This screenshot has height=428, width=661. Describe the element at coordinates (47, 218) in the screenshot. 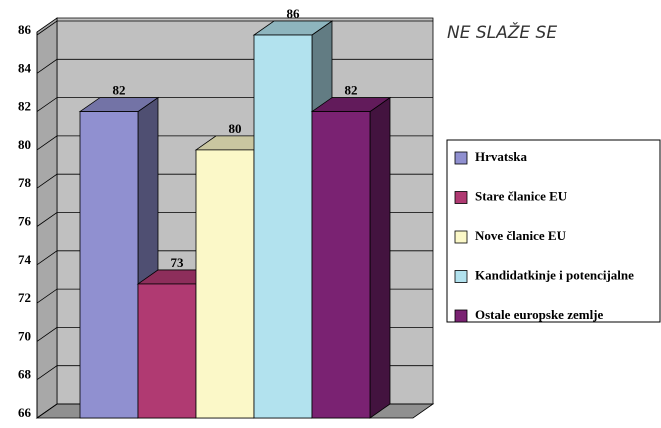

I see `side-wall` at that location.